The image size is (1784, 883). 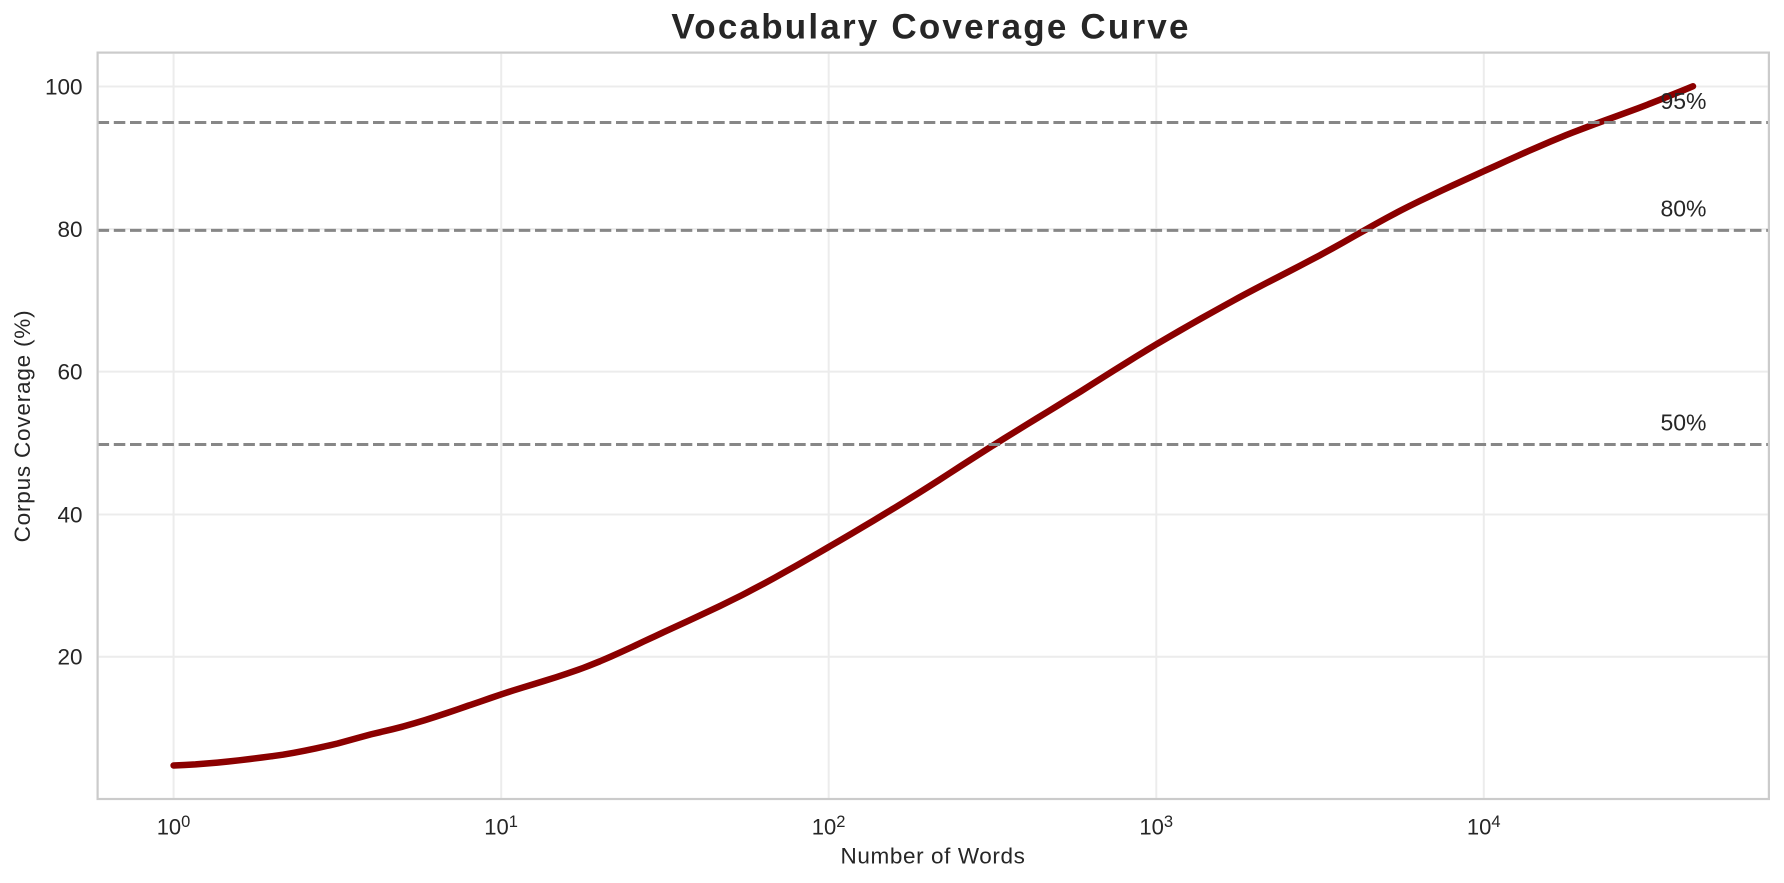 What do you see at coordinates (69, 372) in the screenshot?
I see `svg-text: 60` at bounding box center [69, 372].